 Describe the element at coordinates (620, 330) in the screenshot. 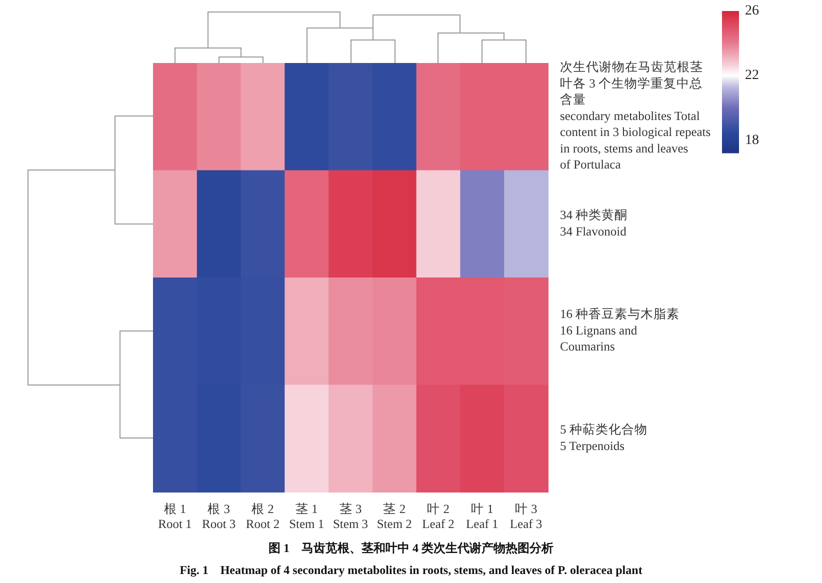

I see `y-tick-label: 16 种香豆素与木脂素 16 Lignans and Coumarins` at that location.